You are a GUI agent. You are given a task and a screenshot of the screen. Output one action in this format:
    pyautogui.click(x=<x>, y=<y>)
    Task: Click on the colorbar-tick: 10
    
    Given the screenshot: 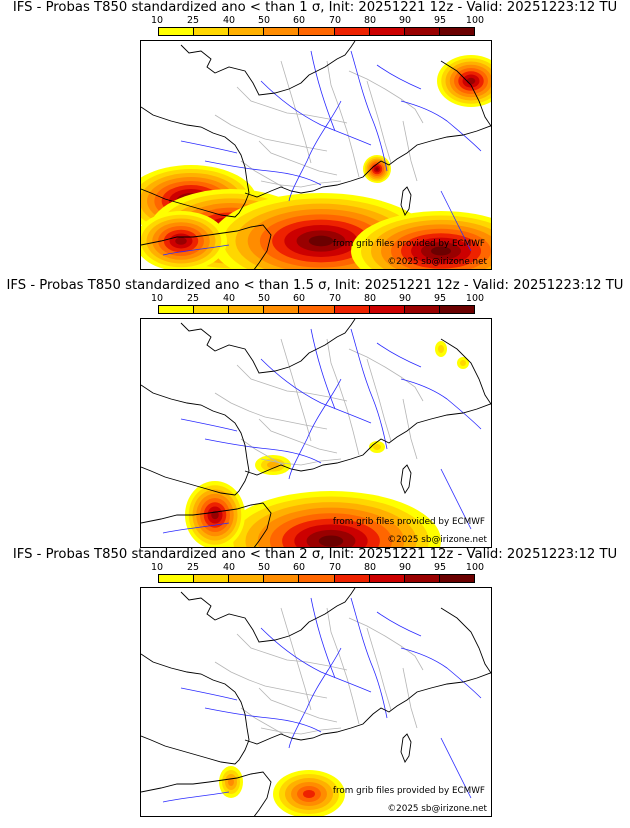 What is the action you would take?
    pyautogui.click(x=157, y=298)
    